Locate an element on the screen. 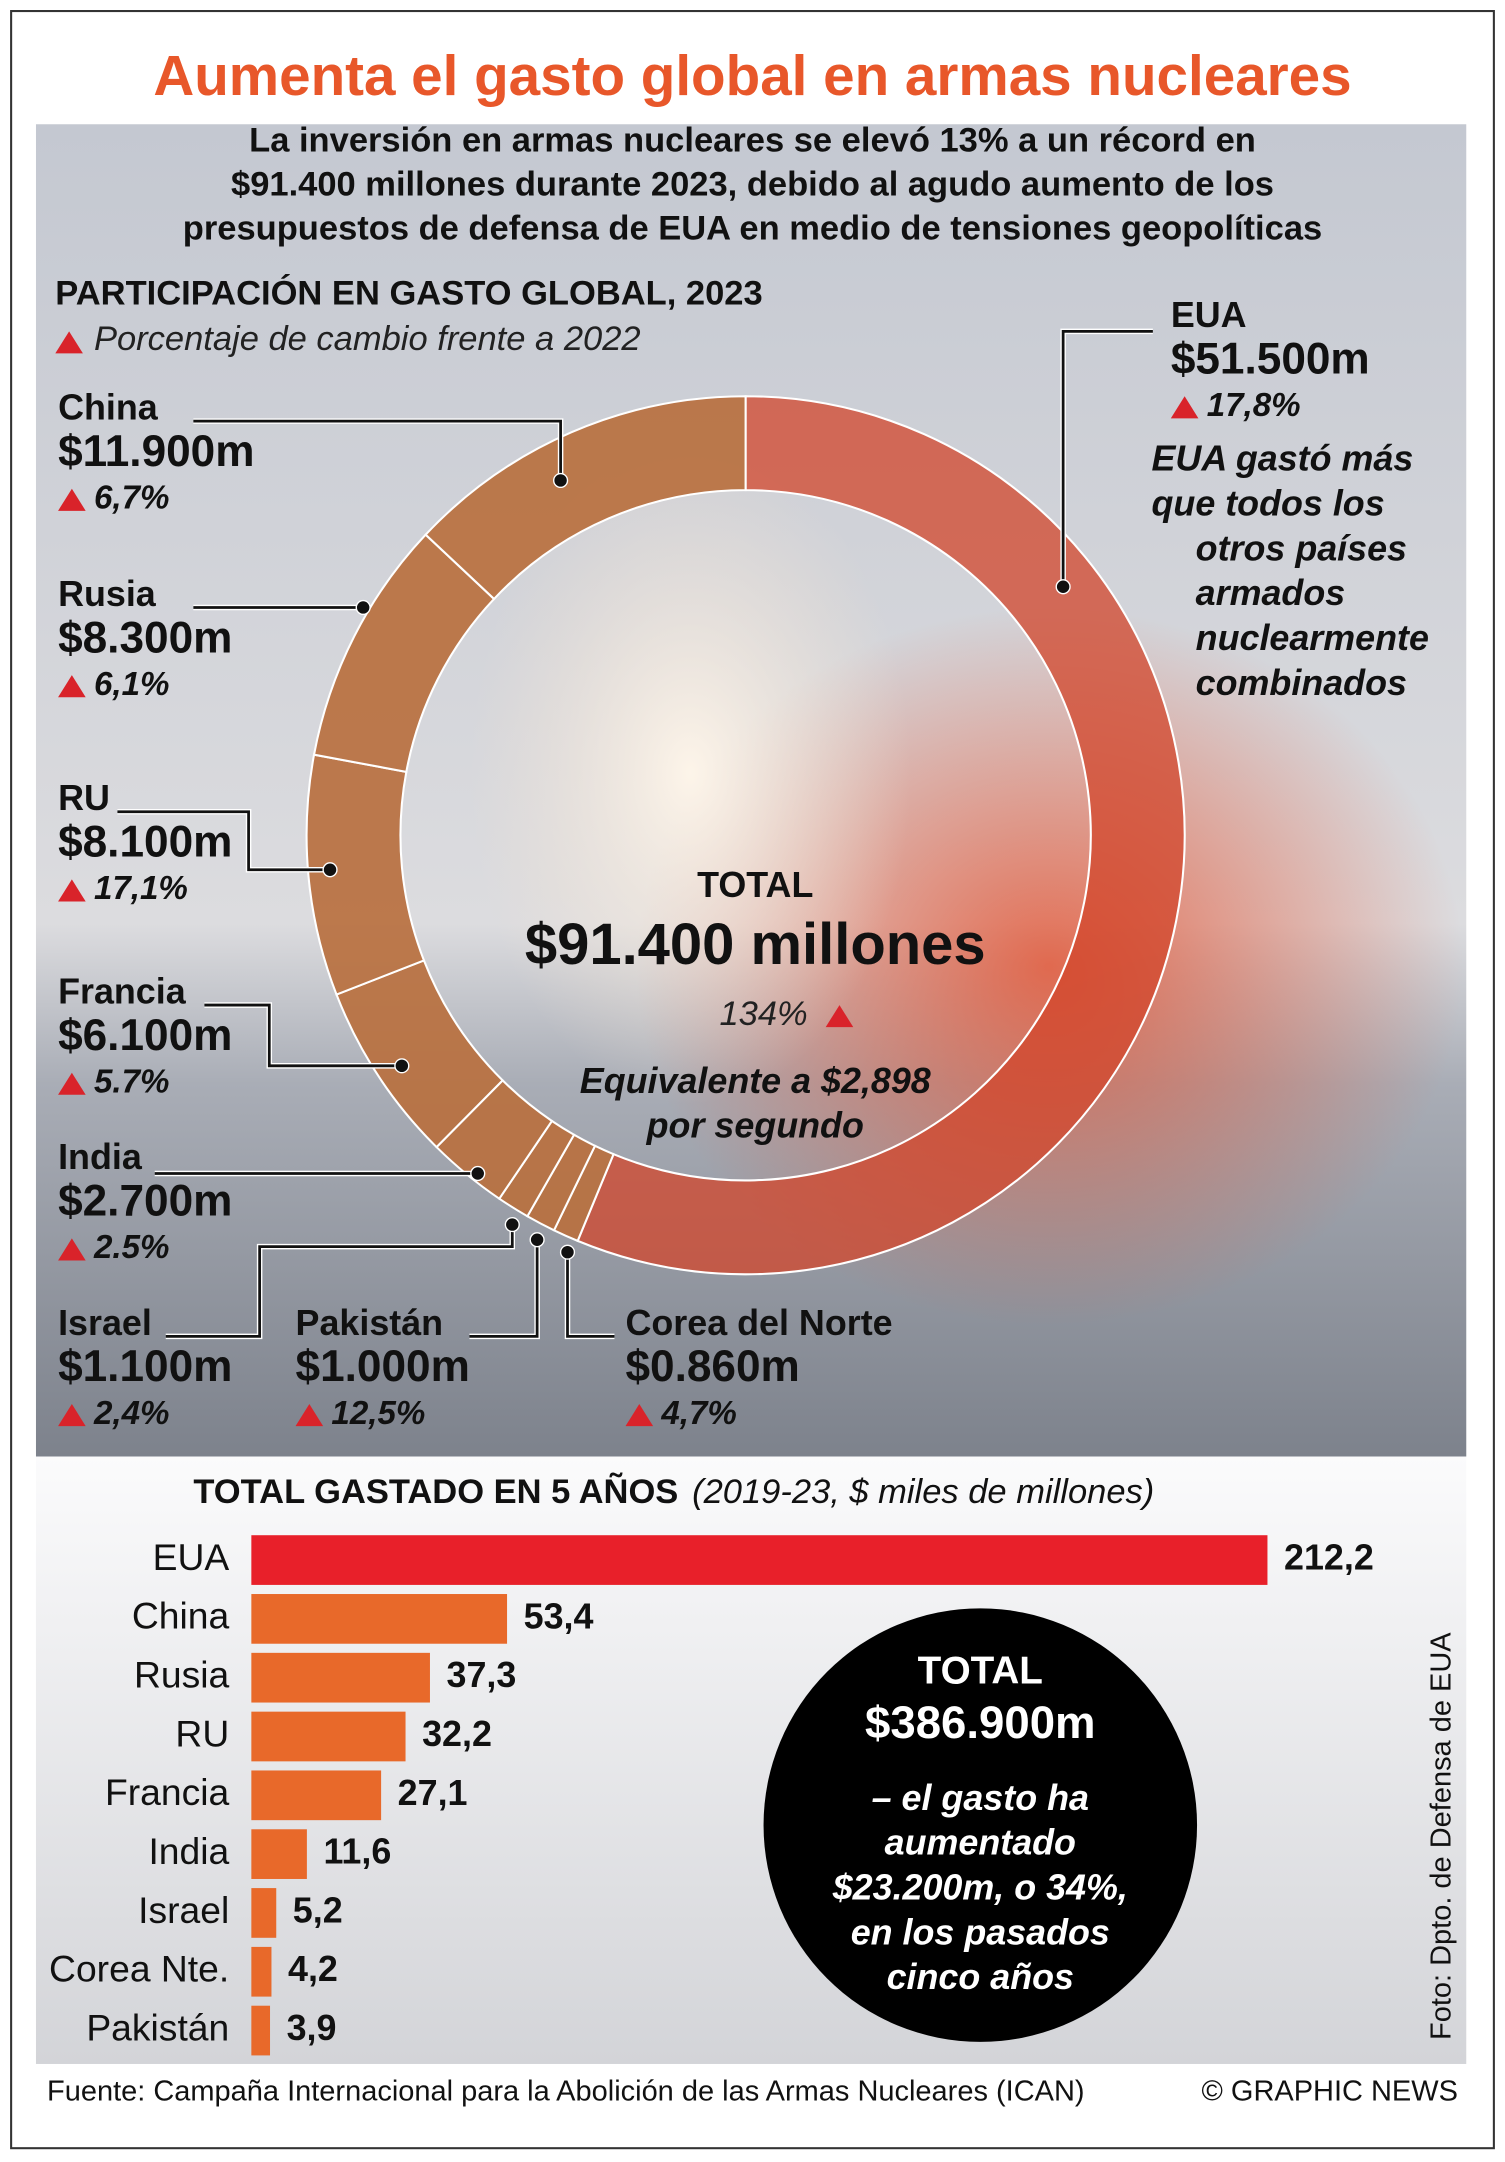 The width and height of the screenshot is (1505, 2162). category-label: Israel is located at coordinates (183, 1910).